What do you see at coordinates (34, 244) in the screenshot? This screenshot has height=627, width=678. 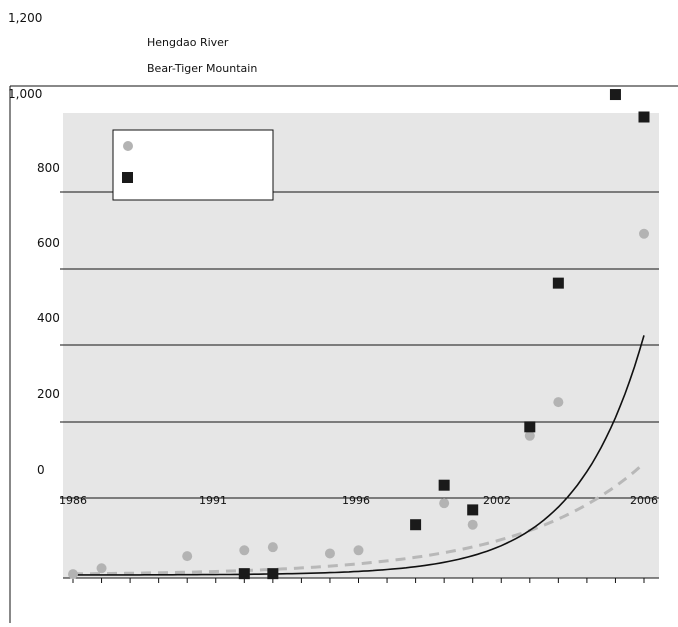 I see `y-tick-labels: 1,200 1,000 800 600 400 200 0` at bounding box center [34, 244].